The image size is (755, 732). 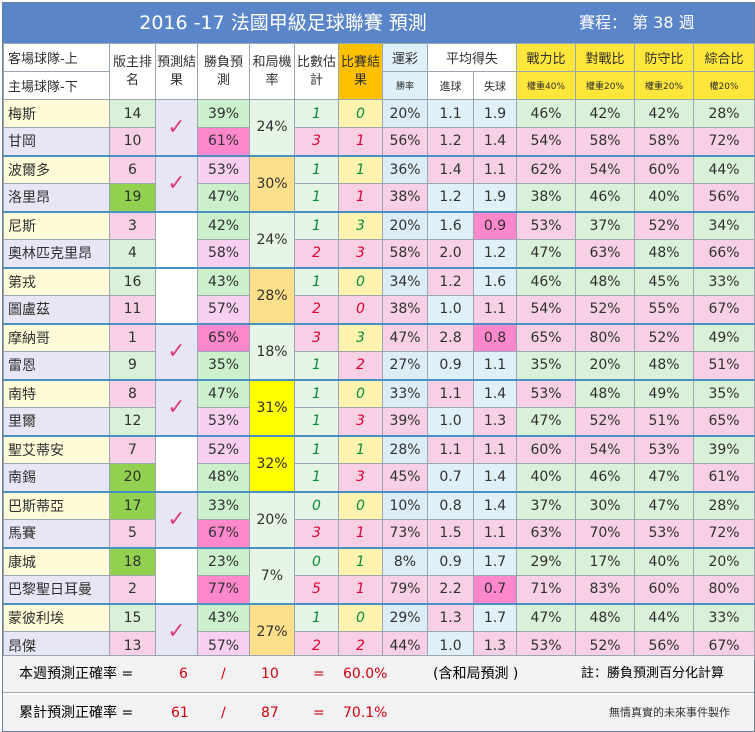 What do you see at coordinates (272, 239) in the screenshot?
I see `draw-probability: 24%` at bounding box center [272, 239].